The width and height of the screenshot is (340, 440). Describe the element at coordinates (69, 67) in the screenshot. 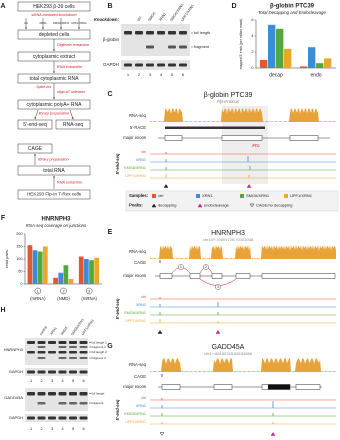

I see `label: RNA extraction` at that location.